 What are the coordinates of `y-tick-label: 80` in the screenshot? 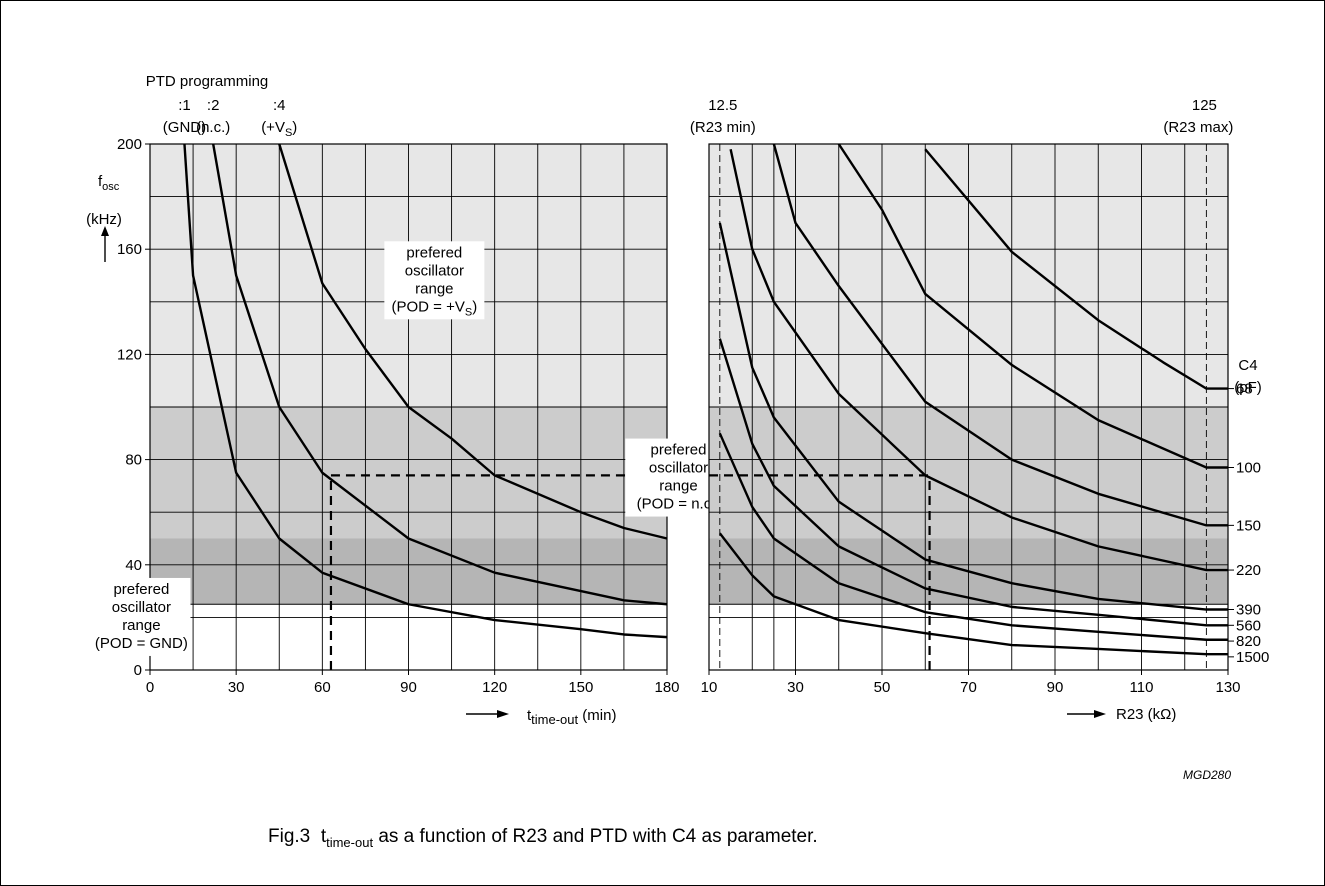 It's located at (133, 460).